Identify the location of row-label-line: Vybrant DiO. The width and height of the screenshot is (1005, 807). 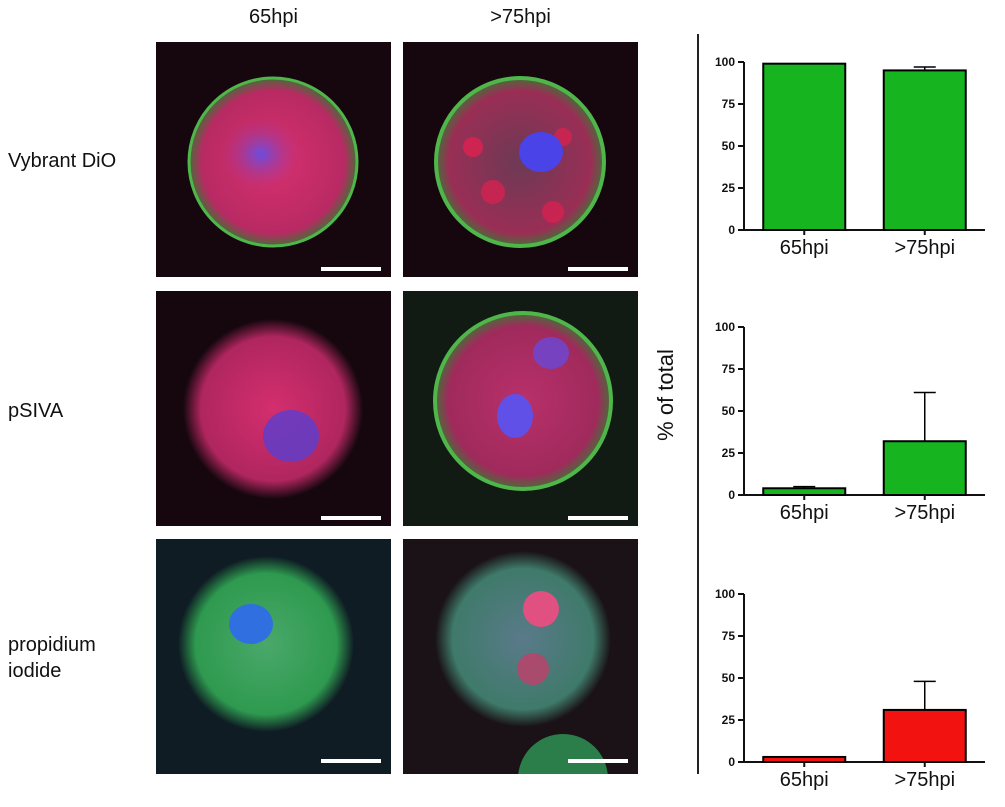
(62, 161).